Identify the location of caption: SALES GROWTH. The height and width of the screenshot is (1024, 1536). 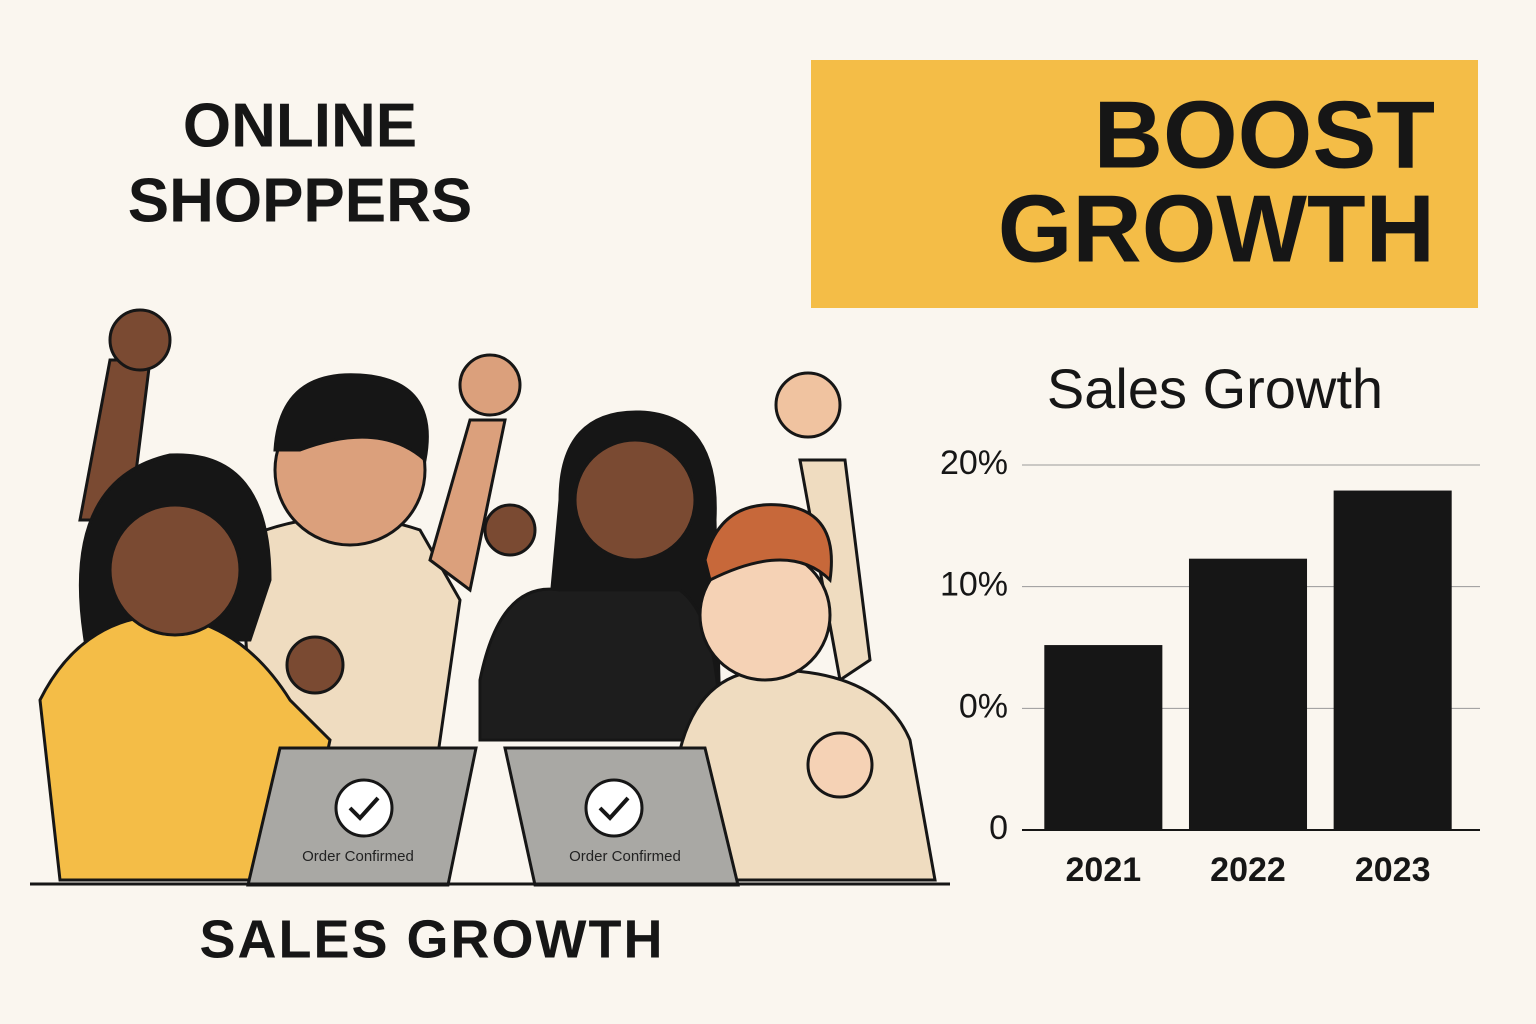
(432, 939).